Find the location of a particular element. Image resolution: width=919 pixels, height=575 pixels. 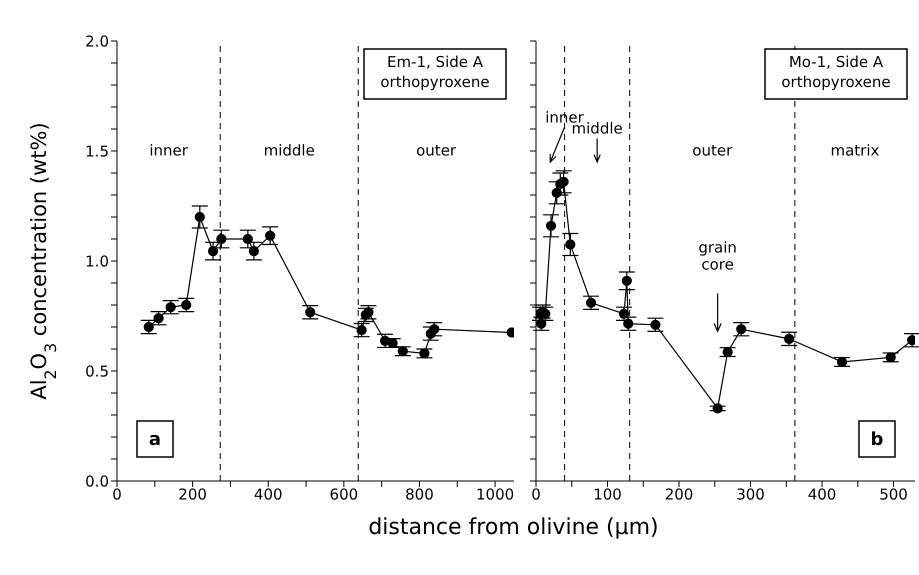

x-tick-label: 300 is located at coordinates (750, 495).